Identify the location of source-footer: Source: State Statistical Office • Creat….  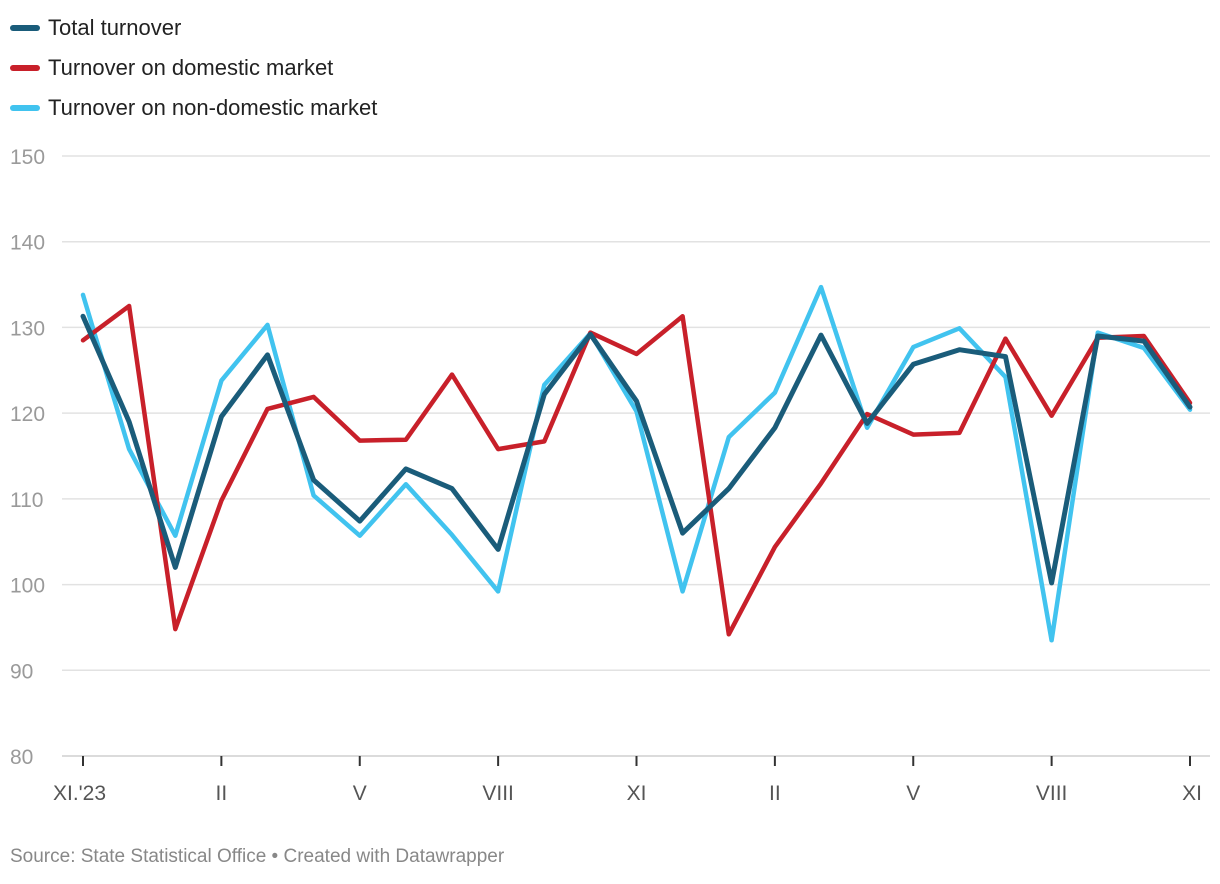
(257, 856).